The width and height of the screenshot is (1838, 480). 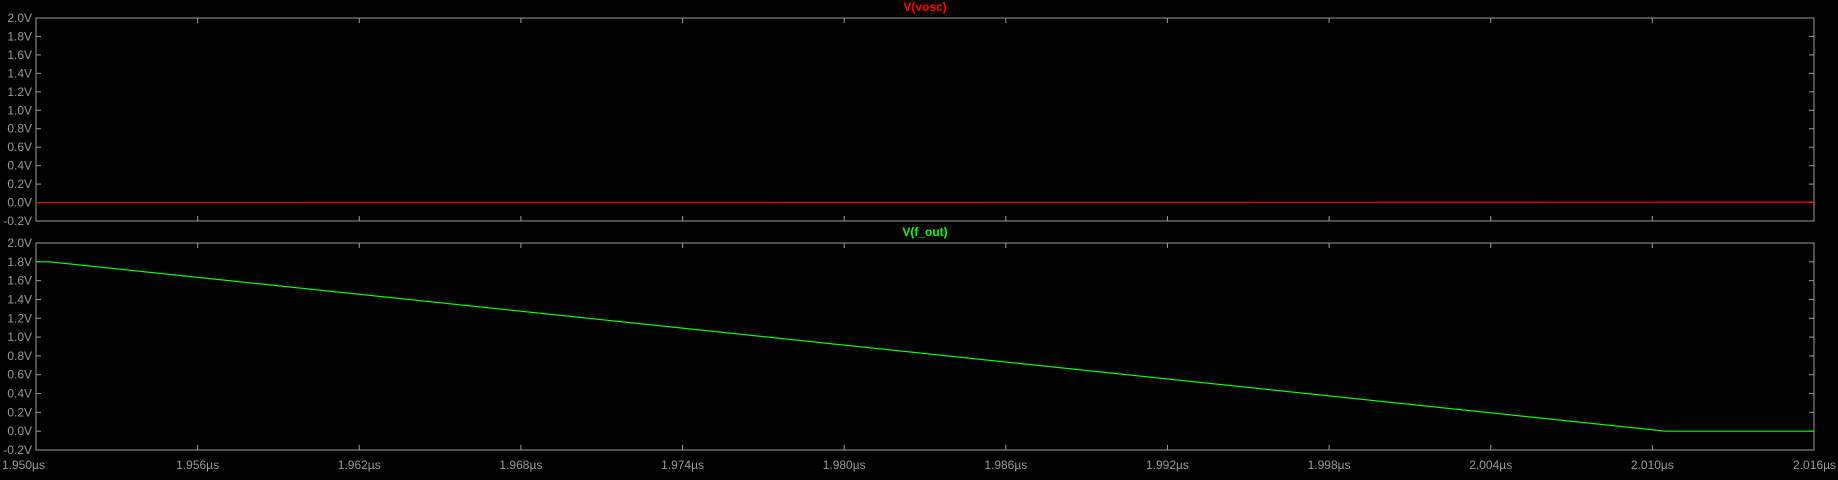 I want to click on x-tick-label: 1.956µs, so click(x=197, y=465).